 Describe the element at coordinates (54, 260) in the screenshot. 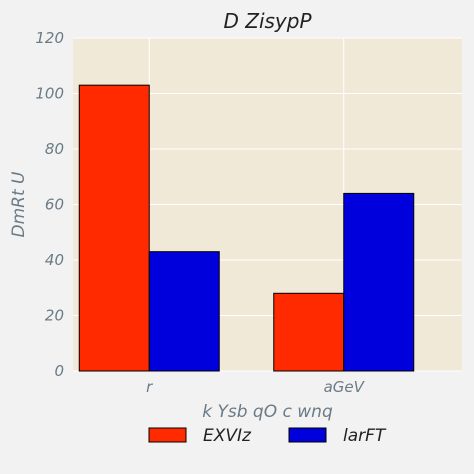

I see `y-tick-label: 40` at that location.